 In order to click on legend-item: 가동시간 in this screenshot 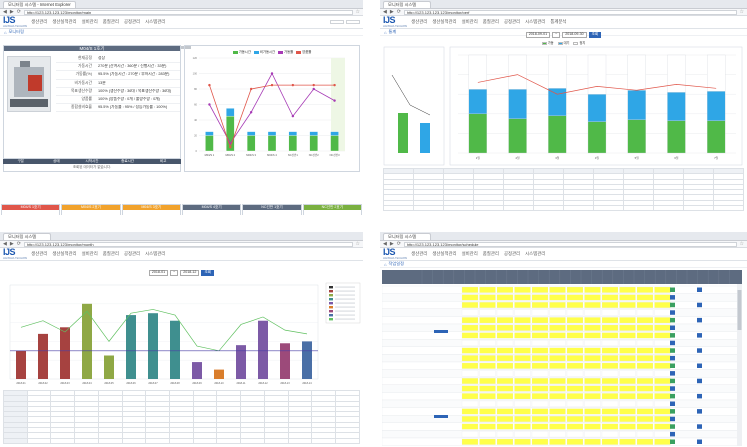, I will do `click(241, 51)`.